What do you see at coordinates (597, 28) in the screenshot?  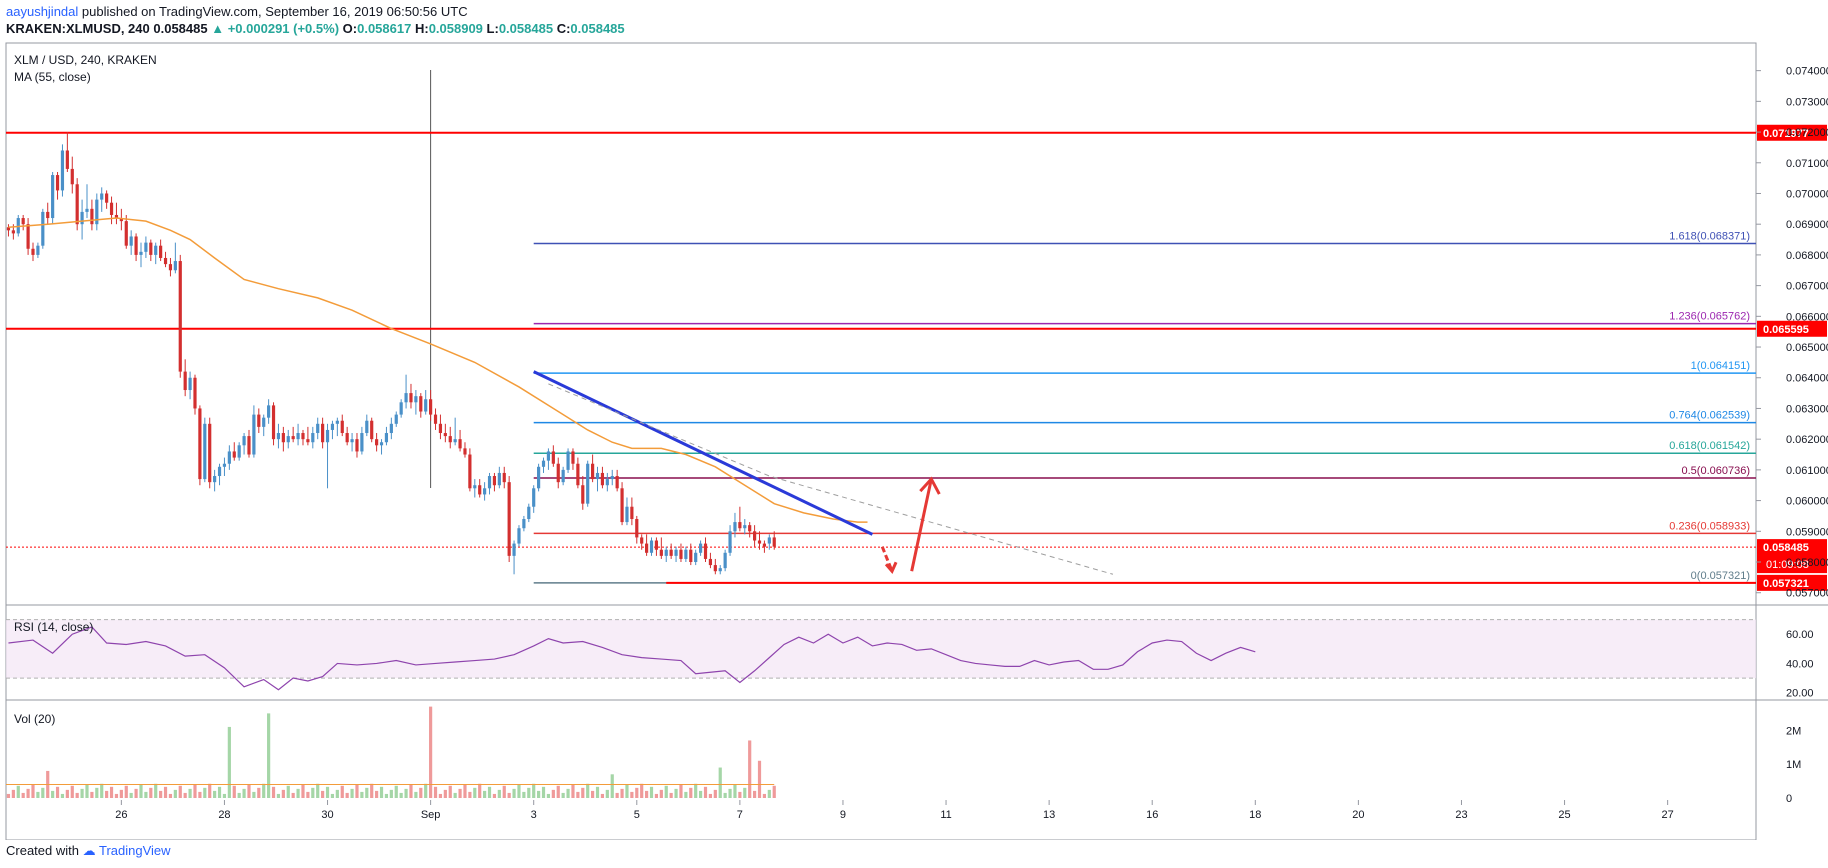 I see `close-value: 0.058485` at bounding box center [597, 28].